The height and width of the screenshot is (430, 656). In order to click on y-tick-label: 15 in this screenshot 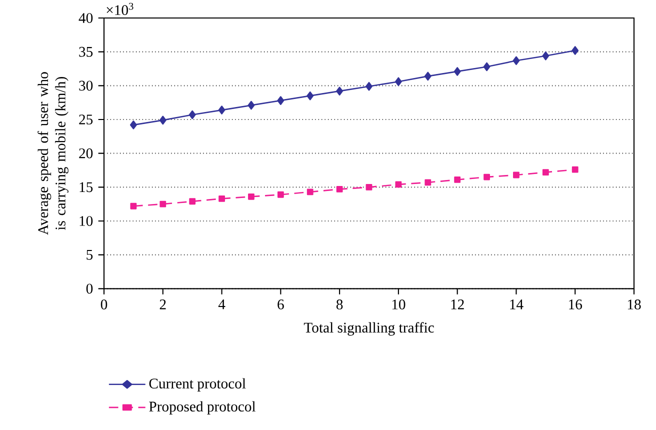, I will do `click(86, 187)`.